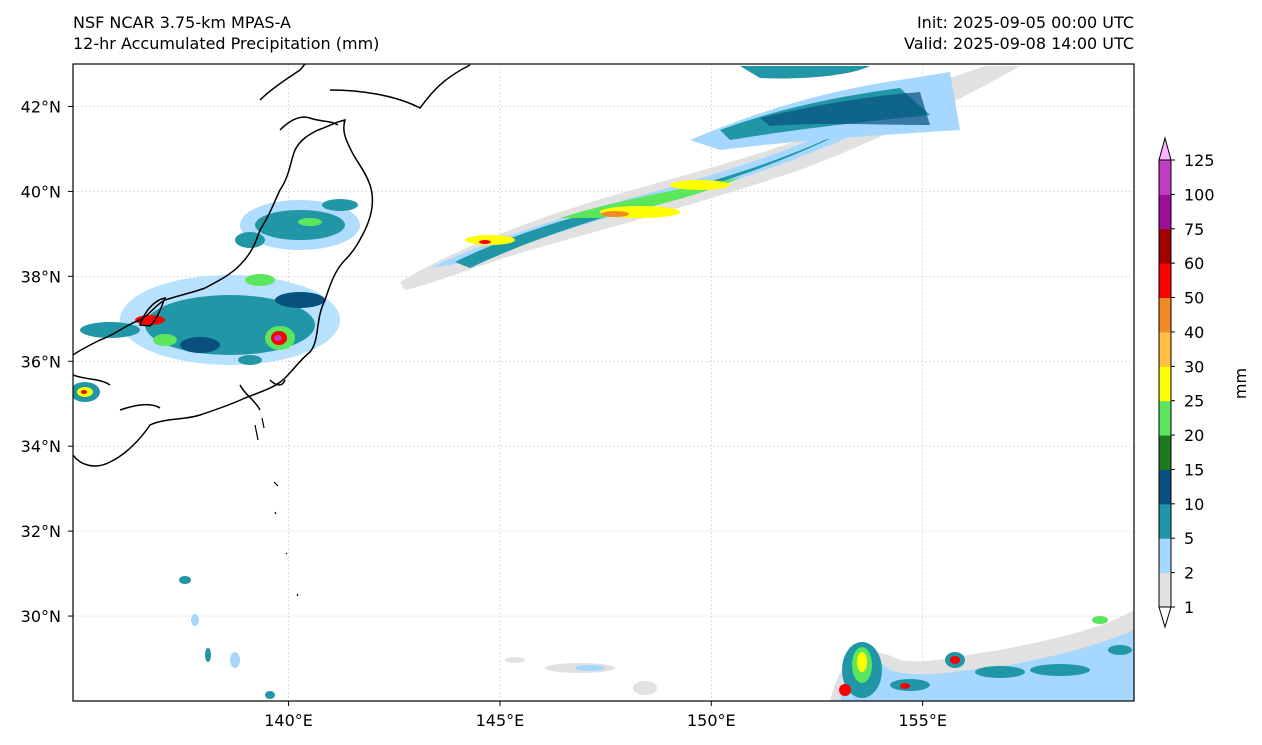 The height and width of the screenshot is (745, 1262). What do you see at coordinates (1165, 617) in the screenshot?
I see `colorbar-extend-min` at bounding box center [1165, 617].